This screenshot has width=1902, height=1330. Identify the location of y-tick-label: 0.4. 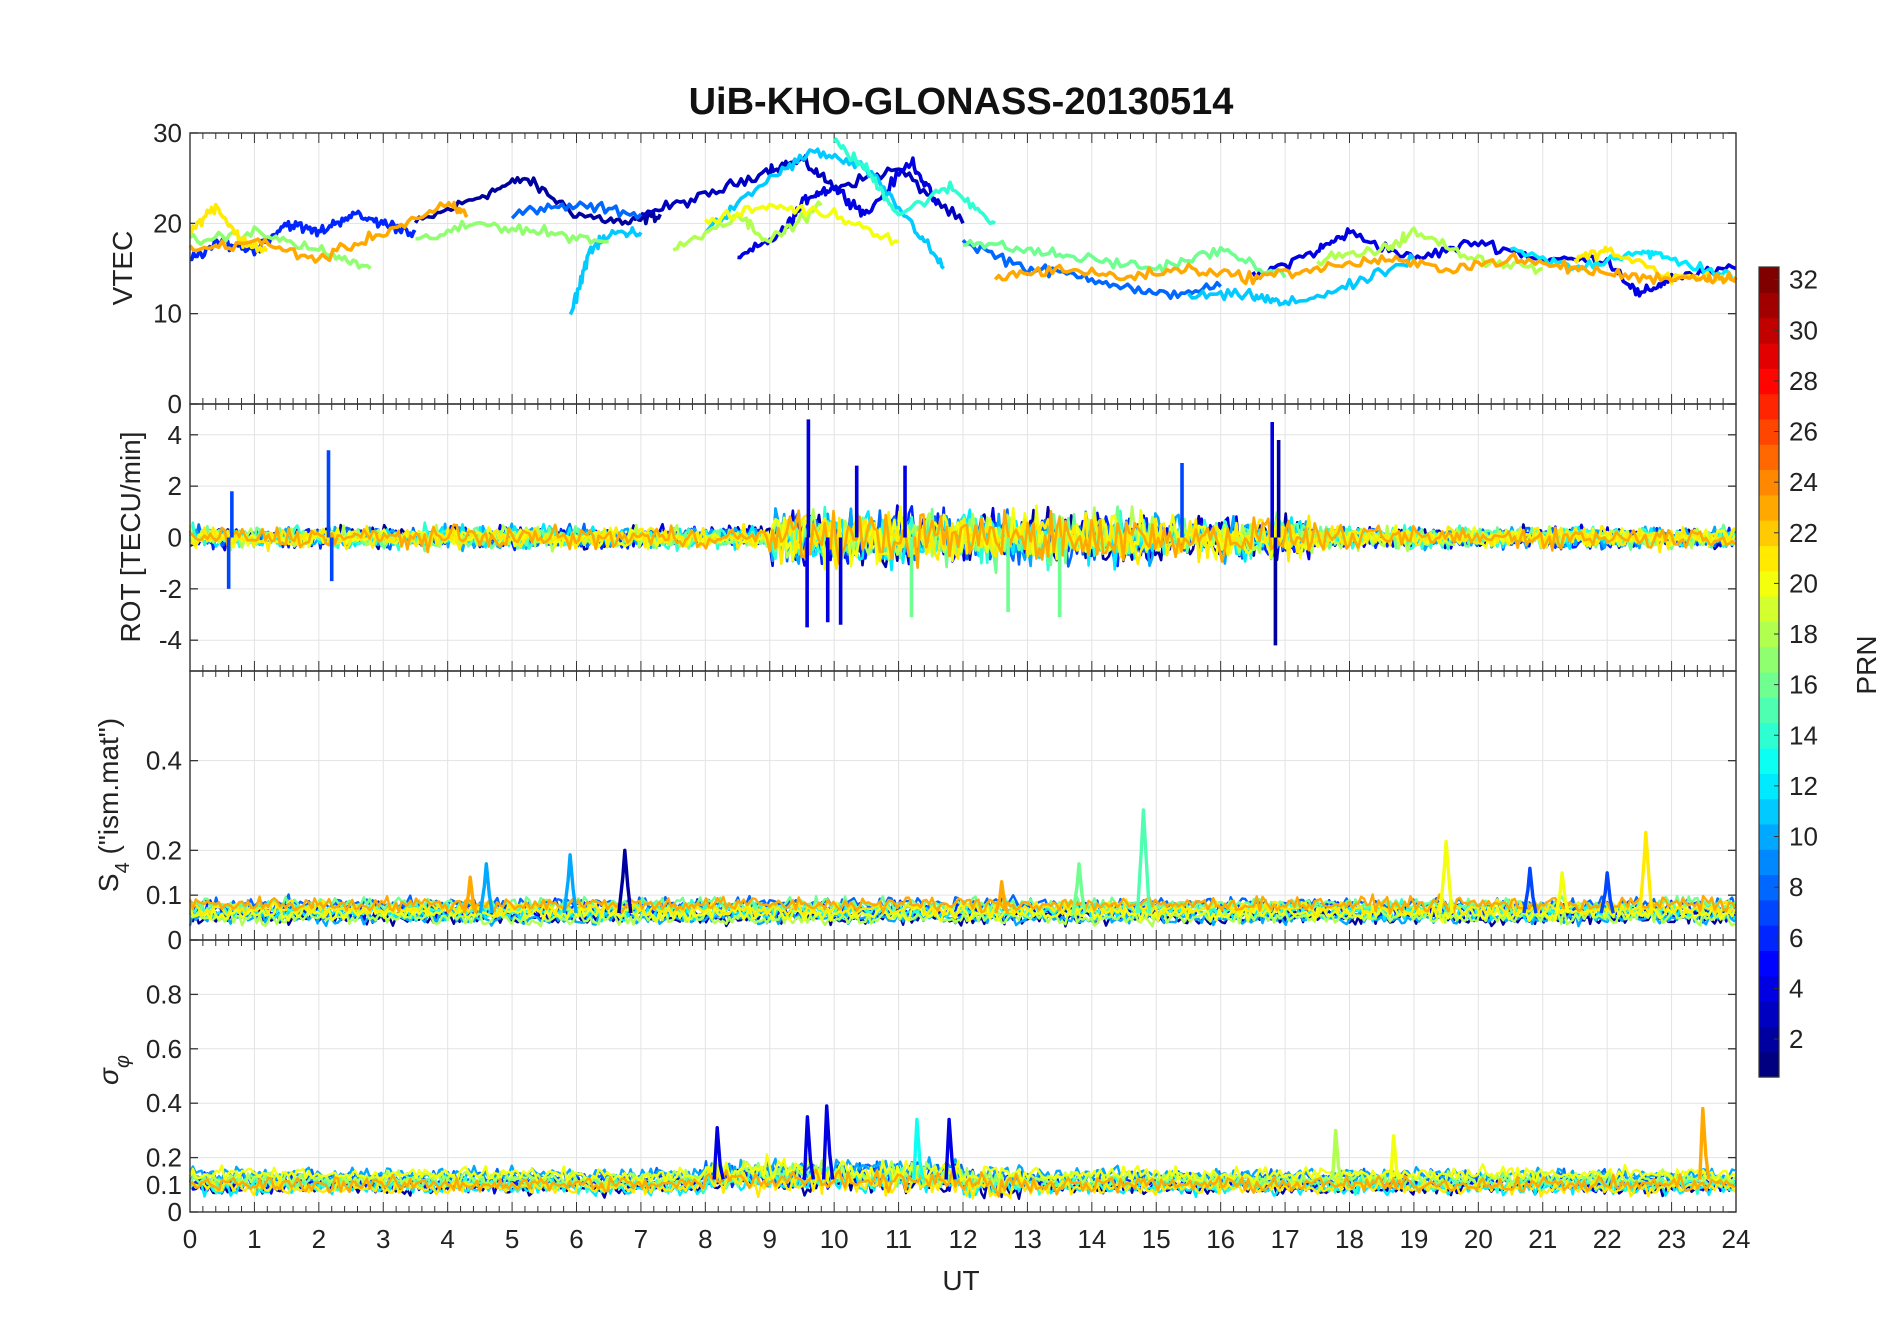
(164, 1103).